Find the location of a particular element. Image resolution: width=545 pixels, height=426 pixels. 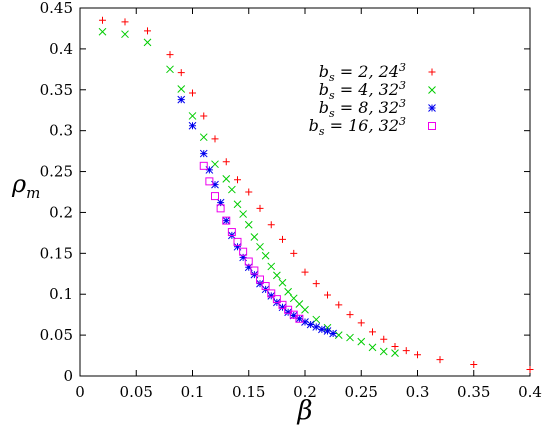

x-axis-label: β is located at coordinates (304, 411).